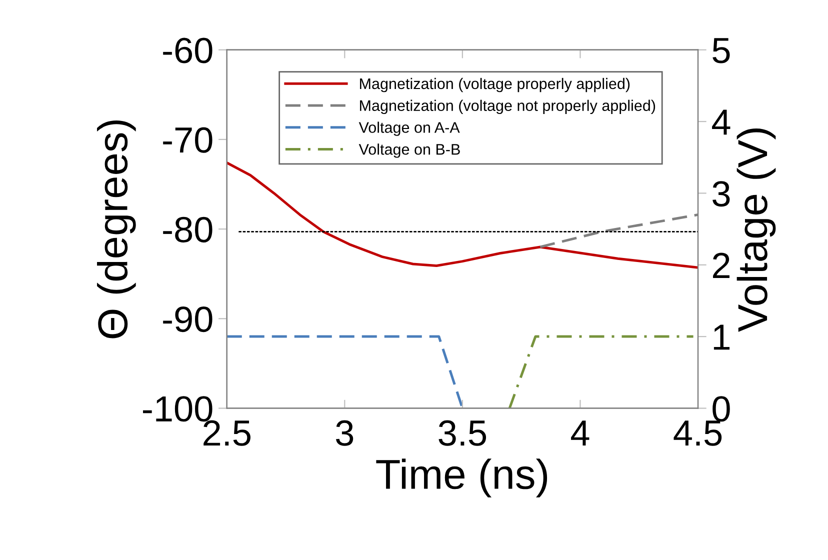  I want to click on x-tick-label: 2.5, so click(227, 433).